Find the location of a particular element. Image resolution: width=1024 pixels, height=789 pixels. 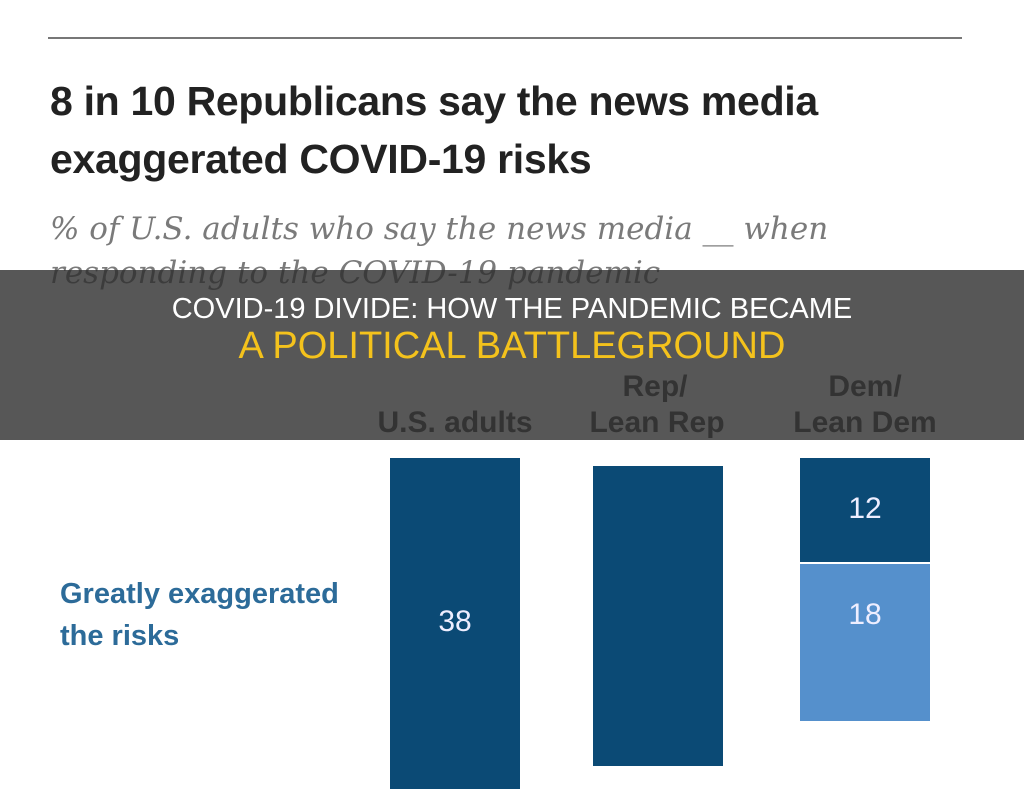

row-label-line1: Greatly exaggerated is located at coordinates (199, 594).